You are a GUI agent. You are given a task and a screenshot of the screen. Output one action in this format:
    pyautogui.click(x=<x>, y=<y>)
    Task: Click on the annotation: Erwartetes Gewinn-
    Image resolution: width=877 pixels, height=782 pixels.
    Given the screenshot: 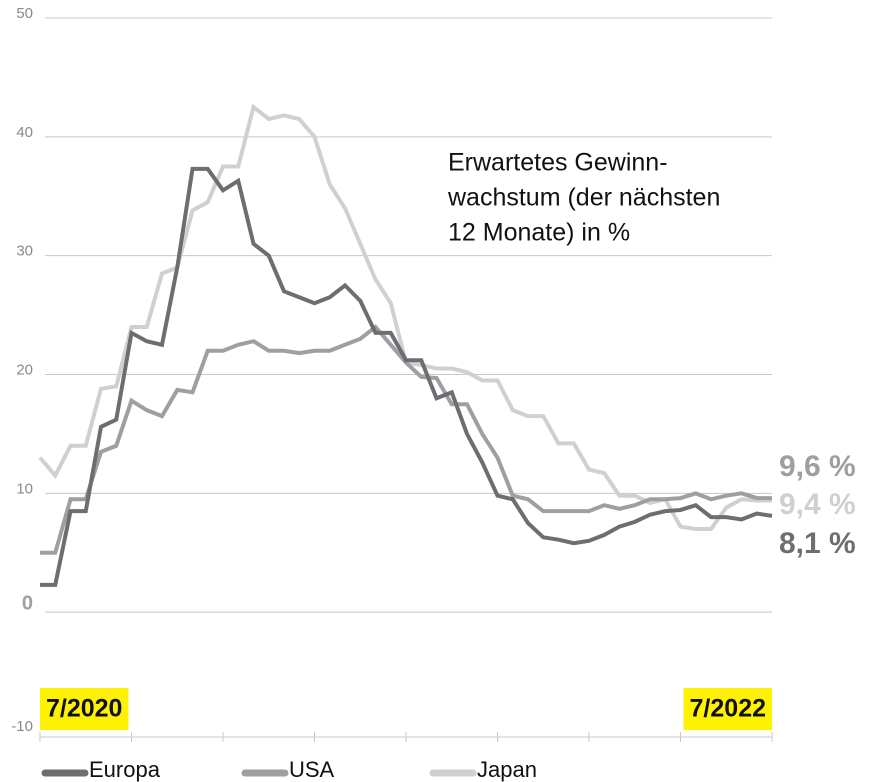 What is the action you would take?
    pyautogui.click(x=558, y=163)
    